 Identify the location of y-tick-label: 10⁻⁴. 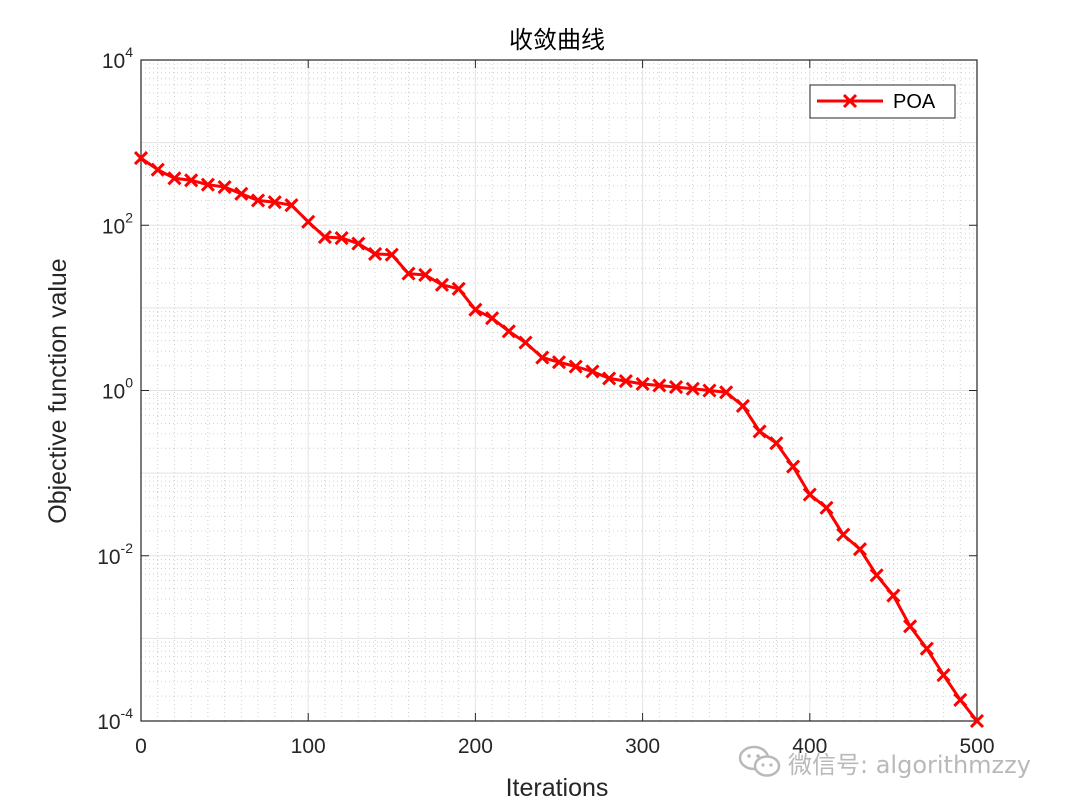
(115, 719).